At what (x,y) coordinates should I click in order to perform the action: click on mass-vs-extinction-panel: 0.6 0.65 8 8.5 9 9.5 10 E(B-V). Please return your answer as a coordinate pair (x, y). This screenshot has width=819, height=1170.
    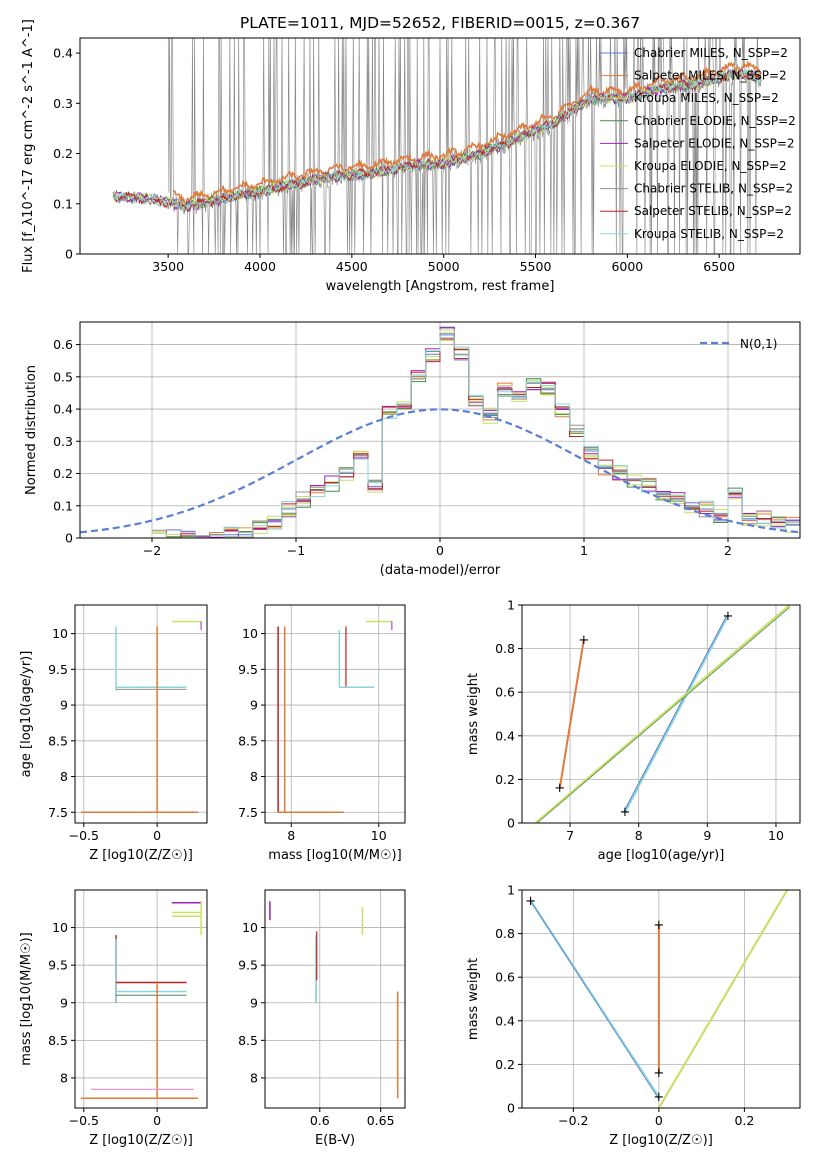
    Looking at the image, I should click on (322, 1018).